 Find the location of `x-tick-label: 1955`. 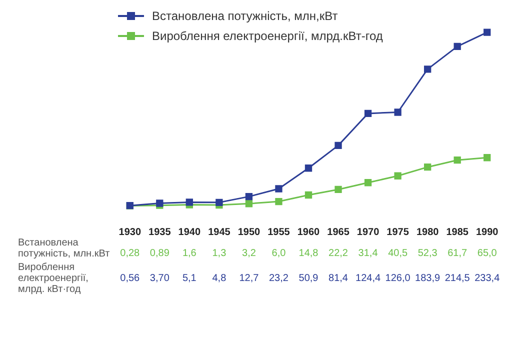

x-tick-label: 1955 is located at coordinates (279, 232).